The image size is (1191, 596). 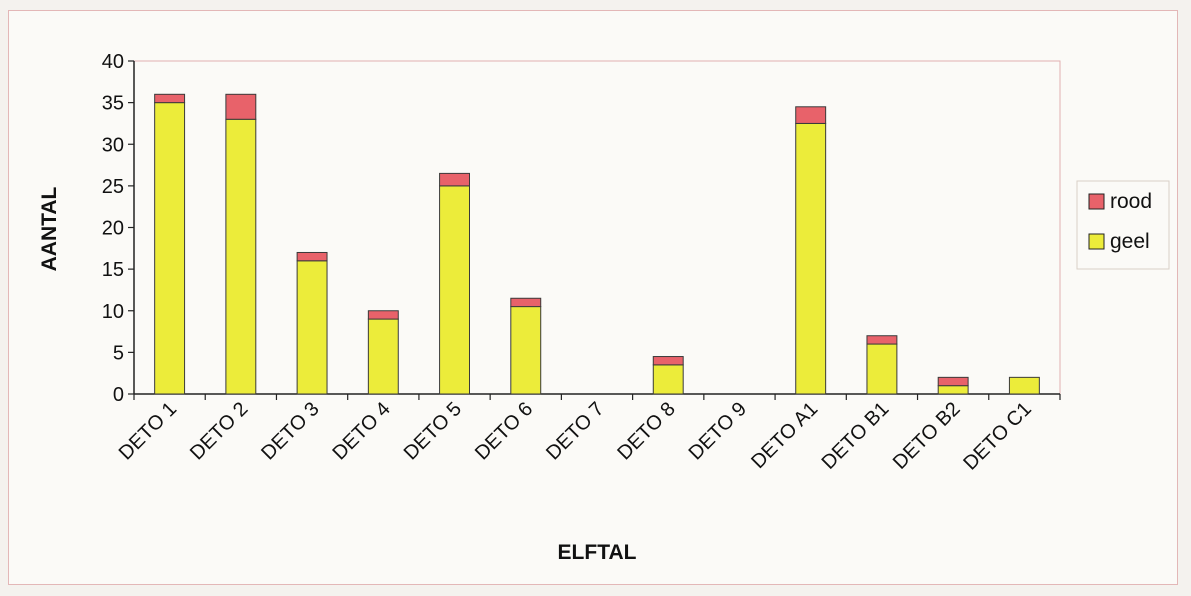 I want to click on x-tick-label: DETO A1, so click(x=784, y=435).